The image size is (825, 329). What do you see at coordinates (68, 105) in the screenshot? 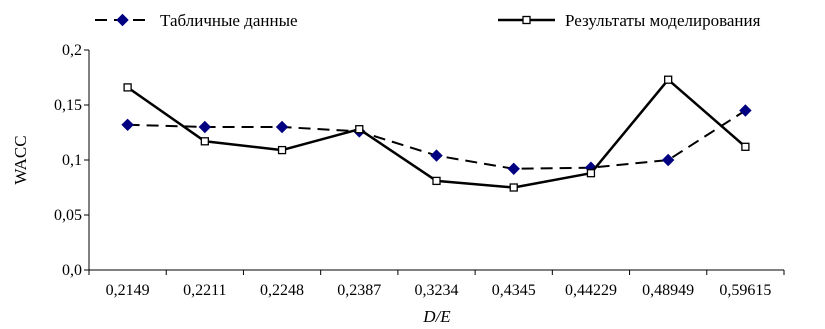
I see `y-tick-label: 0,15` at bounding box center [68, 105].